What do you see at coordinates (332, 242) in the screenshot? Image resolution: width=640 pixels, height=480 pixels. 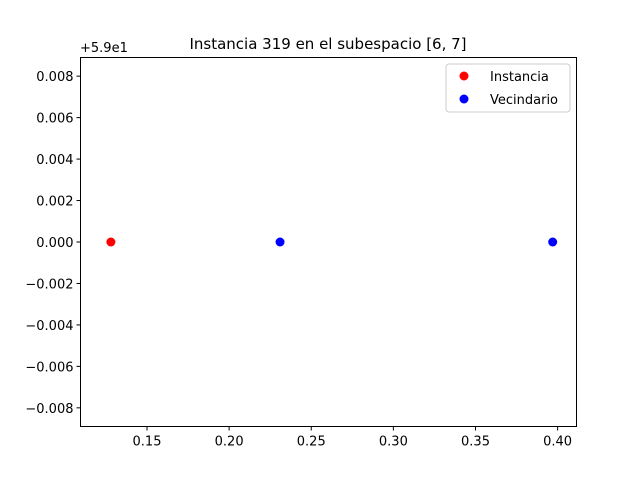 I see `data-points` at bounding box center [332, 242].